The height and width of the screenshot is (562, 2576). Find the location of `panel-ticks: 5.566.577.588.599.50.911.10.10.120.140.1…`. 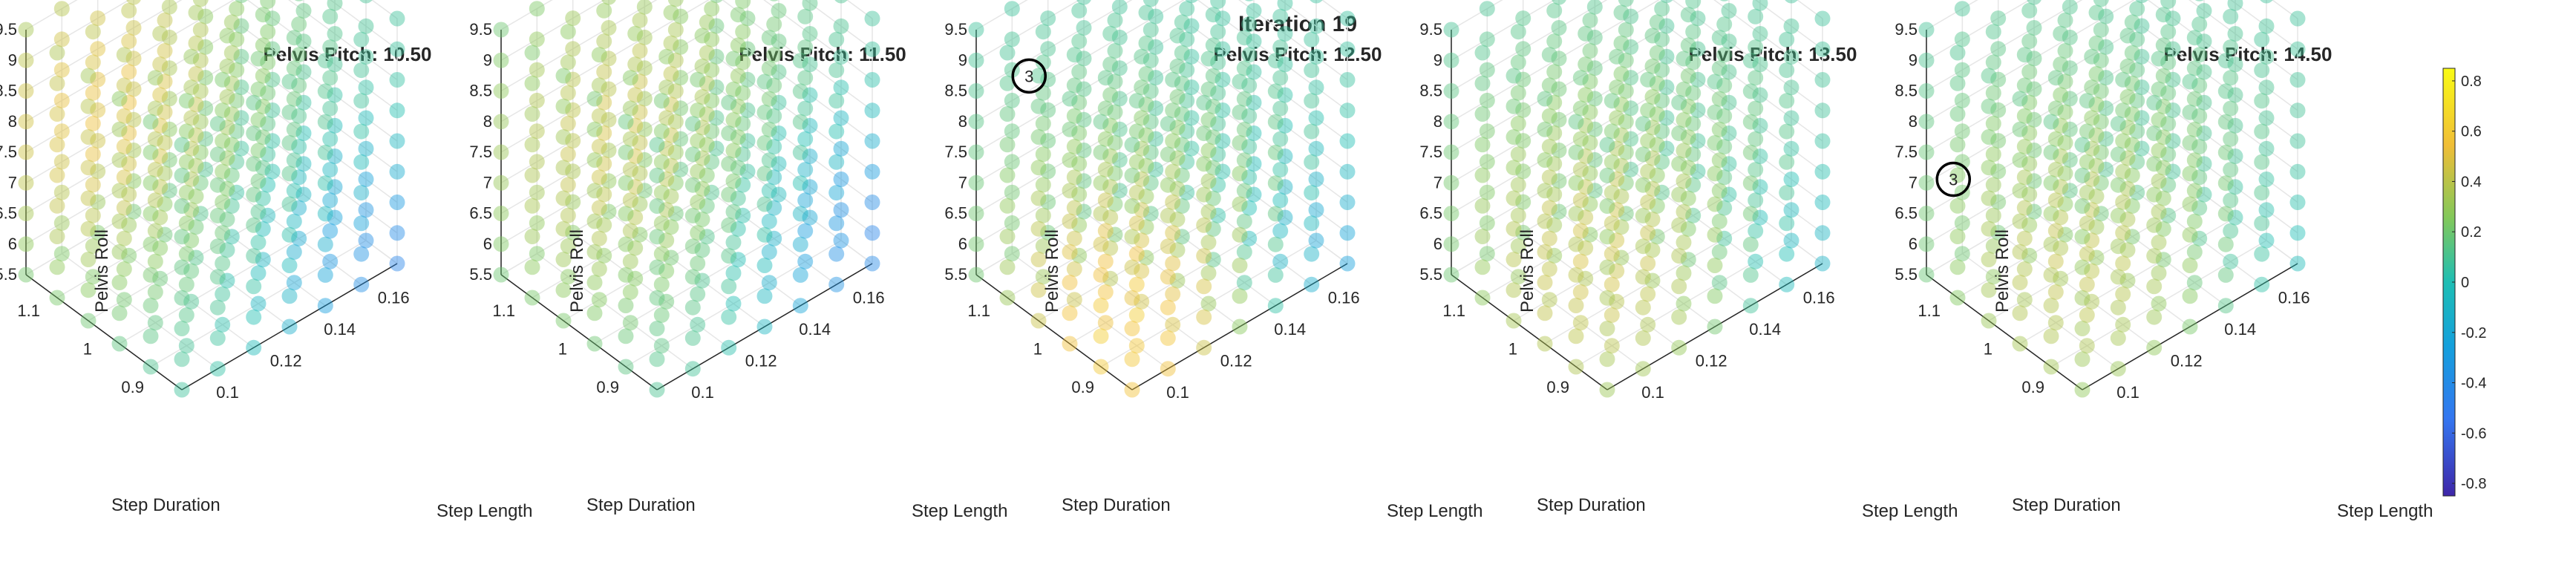

panel-ticks: 5.566.577.588.599.50.911.10.10.120.140.1… is located at coordinates (205, 211).